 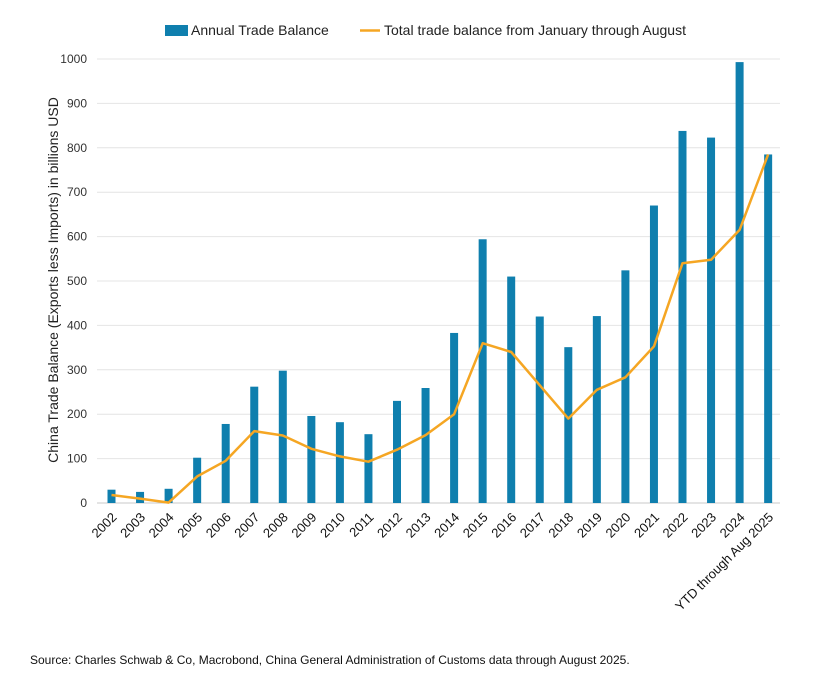 I want to click on x-tick-label: 2016, so click(x=503, y=525).